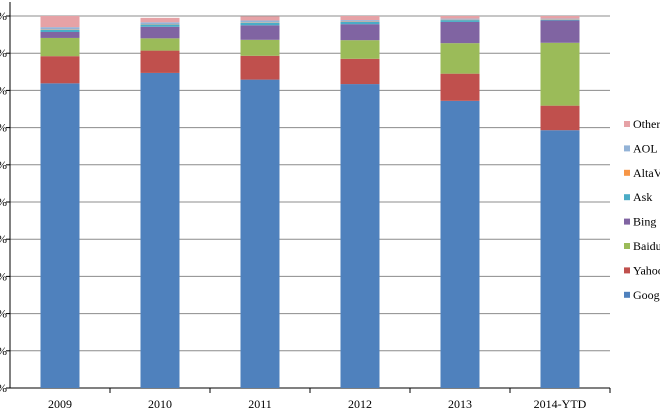 This screenshot has width=660, height=420. Describe the element at coordinates (60, 34) in the screenshot. I see `bar-segment-bing-2009` at that location.